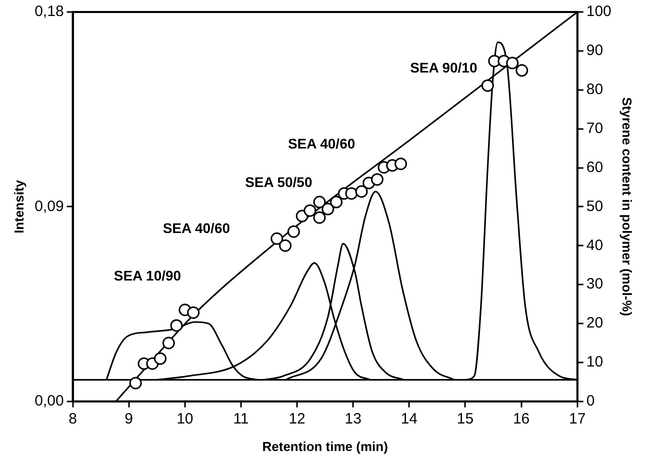  I want to click on y2-tick-label: 30, so click(595, 284).